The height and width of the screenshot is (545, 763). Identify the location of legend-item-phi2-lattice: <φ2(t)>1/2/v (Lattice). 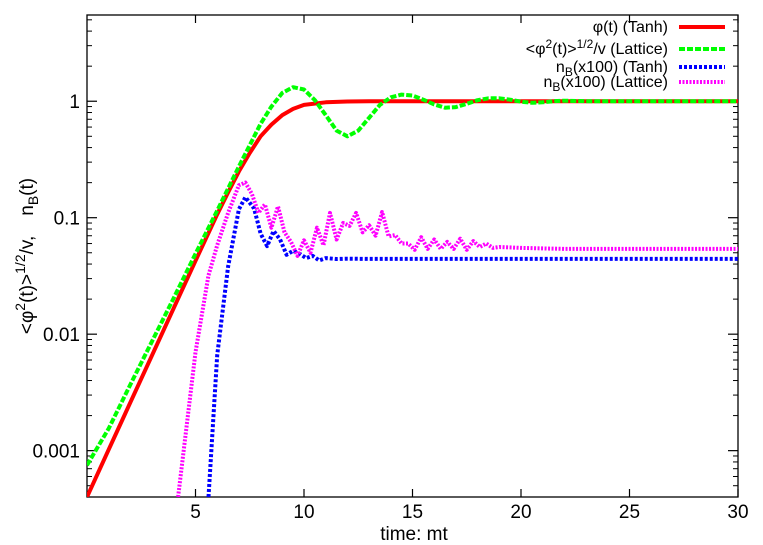
(625, 47).